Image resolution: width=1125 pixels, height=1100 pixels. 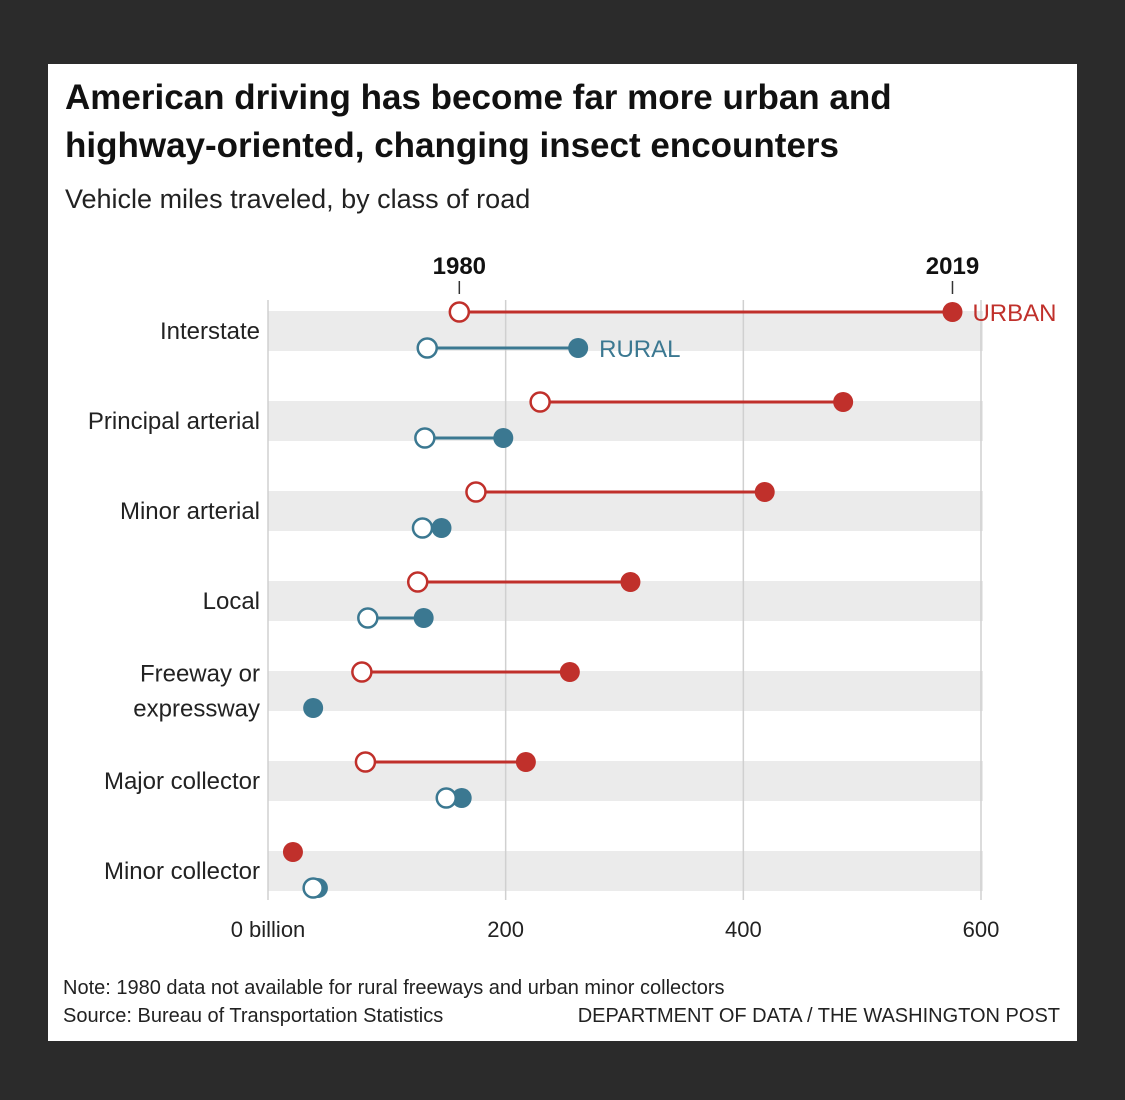 What do you see at coordinates (505, 929) in the screenshot?
I see `x-tick-label: 200` at bounding box center [505, 929].